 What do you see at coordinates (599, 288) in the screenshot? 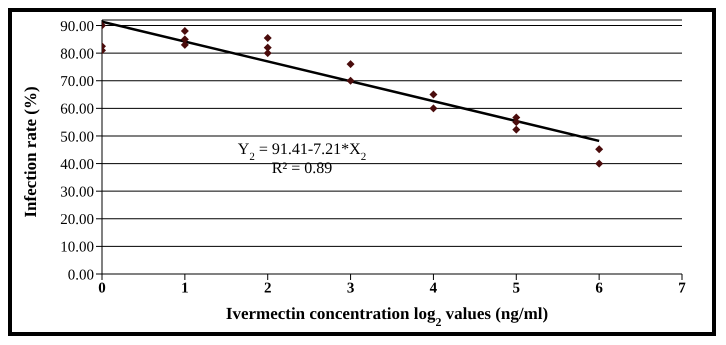
I see `x-tick-label: 6` at bounding box center [599, 288].